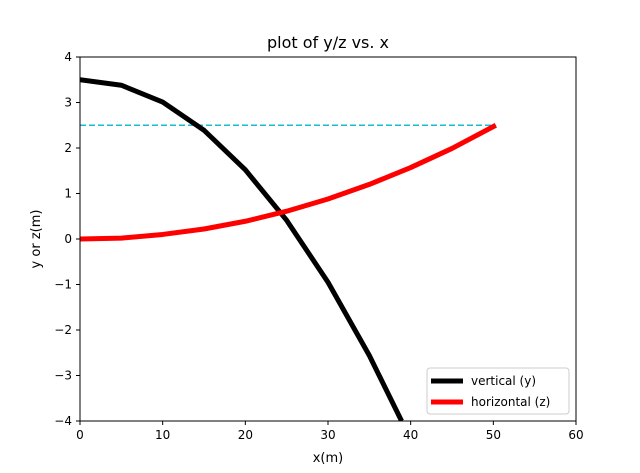 The height and width of the screenshot is (473, 640). I want to click on x-tick-label: 10, so click(162, 435).